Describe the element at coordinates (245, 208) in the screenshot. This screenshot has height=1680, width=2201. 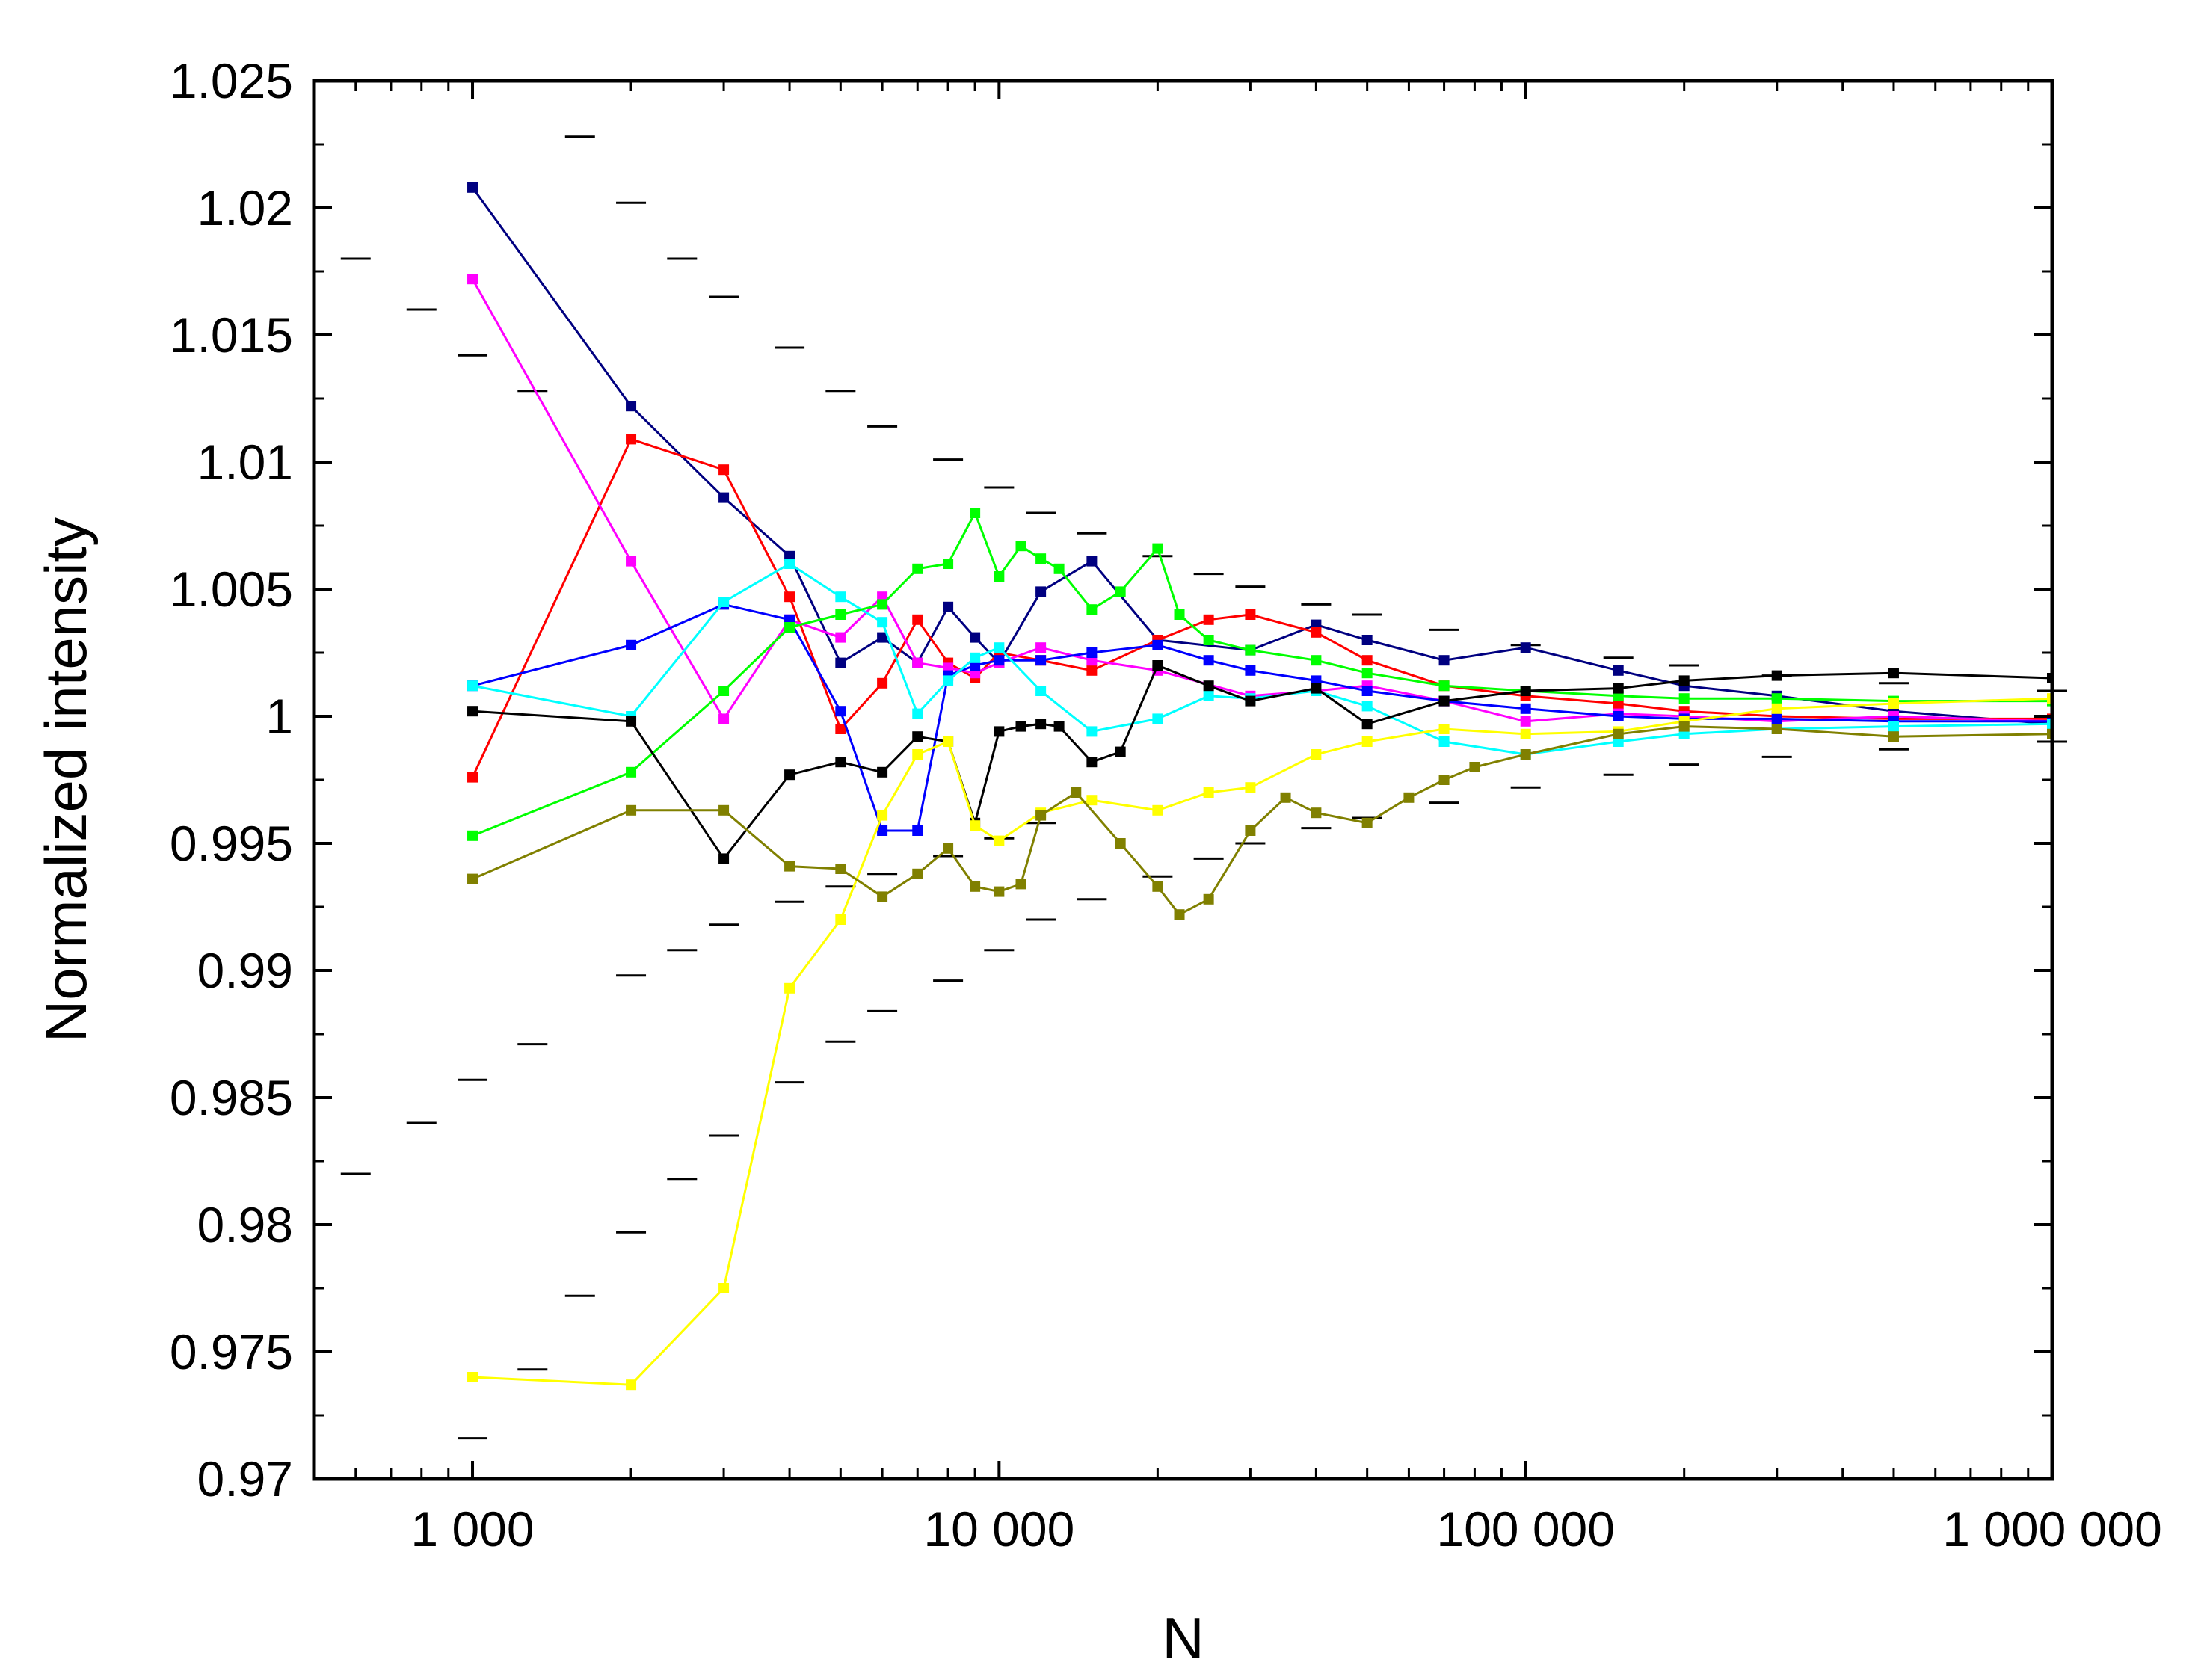
I see `y-tick-label: 1.02` at that location.